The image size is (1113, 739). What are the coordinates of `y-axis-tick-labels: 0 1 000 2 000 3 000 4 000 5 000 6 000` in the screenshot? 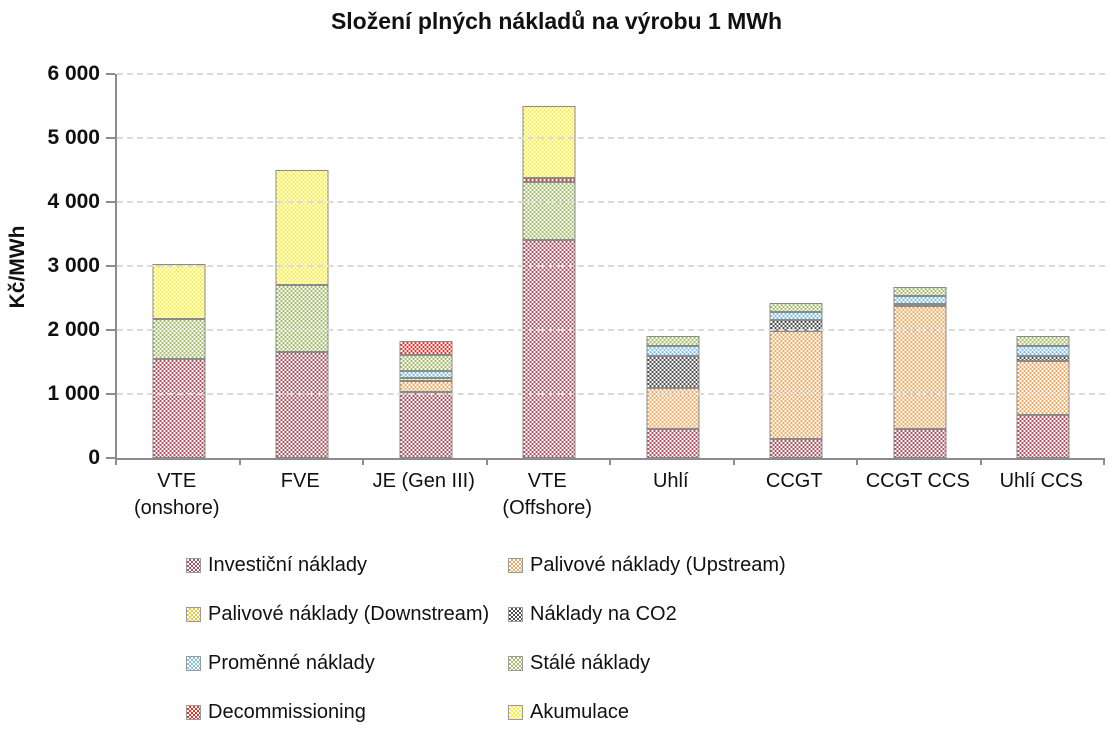 It's located at (50, 266).